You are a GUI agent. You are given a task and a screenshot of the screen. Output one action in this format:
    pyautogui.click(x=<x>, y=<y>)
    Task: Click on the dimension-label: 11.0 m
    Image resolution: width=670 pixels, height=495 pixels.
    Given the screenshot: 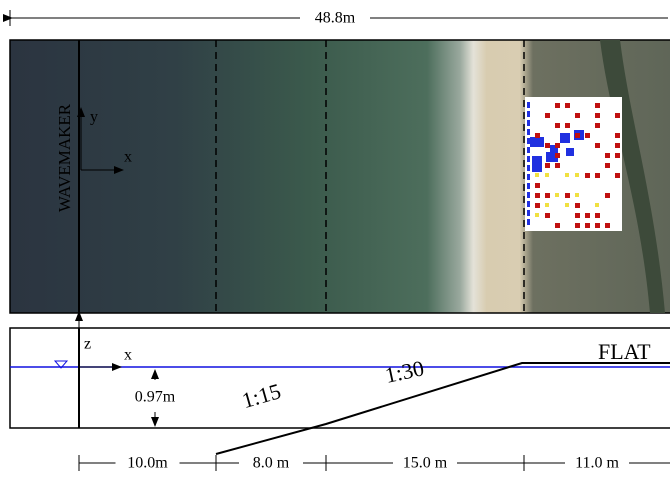 What is the action you would take?
    pyautogui.click(x=597, y=463)
    